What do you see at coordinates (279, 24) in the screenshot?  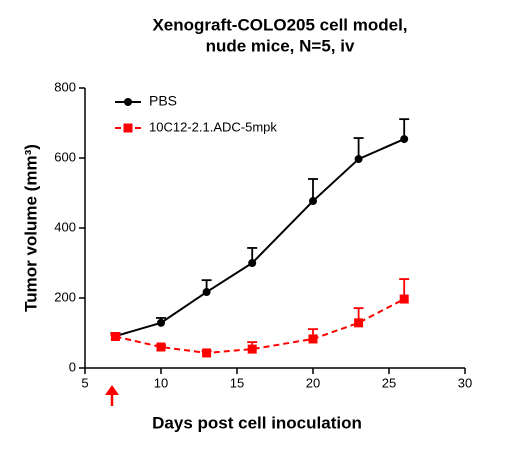 I see `chart-title: Xenograft-COLO205 cell model,` at bounding box center [279, 24].